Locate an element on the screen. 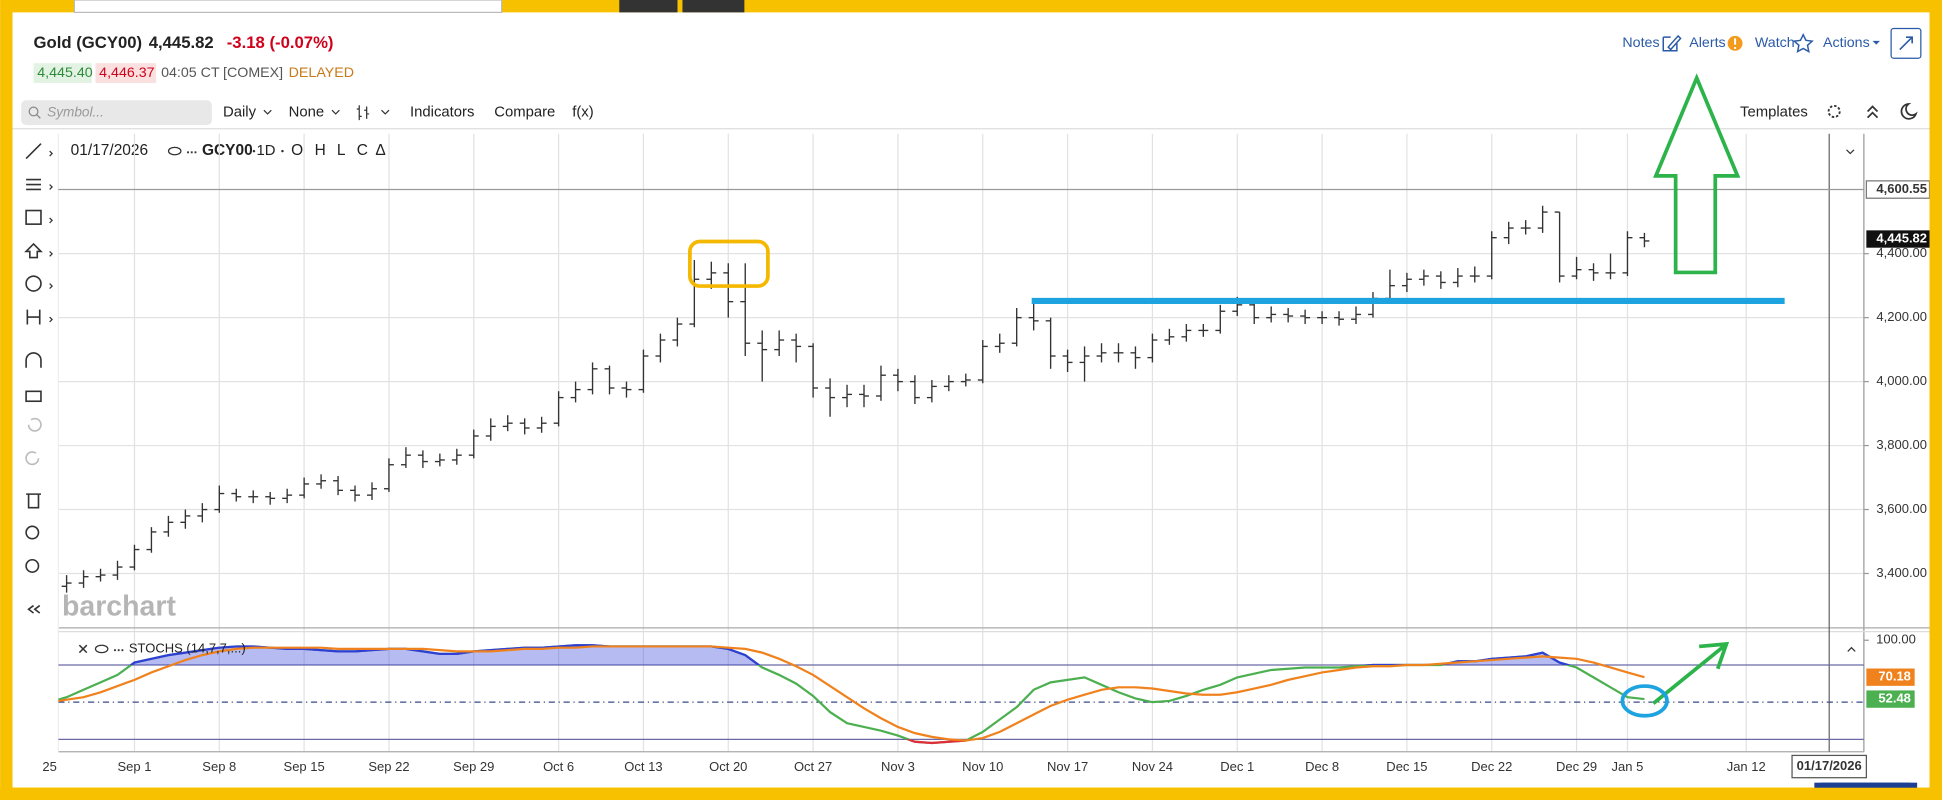 The image size is (1942, 800). settings-icon is located at coordinates (1834, 111).